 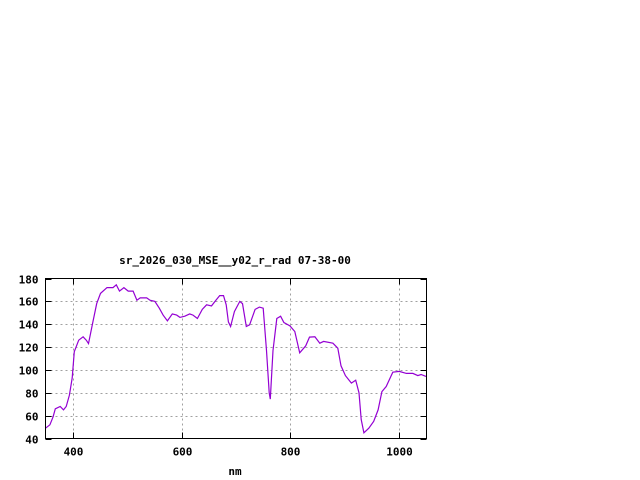 I want to click on x-tick-label: 400, so click(x=74, y=452).